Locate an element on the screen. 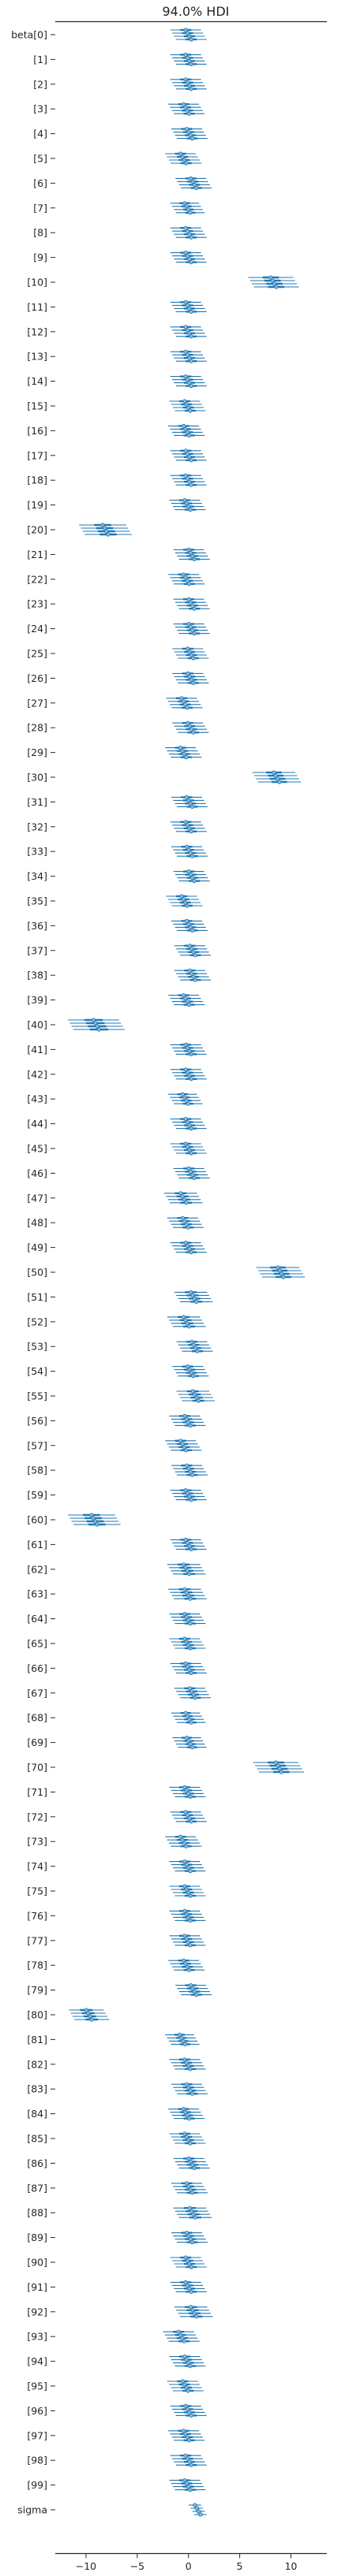 This screenshot has width=341, height=2576. y-tick-label: [20] is located at coordinates (37, 530).